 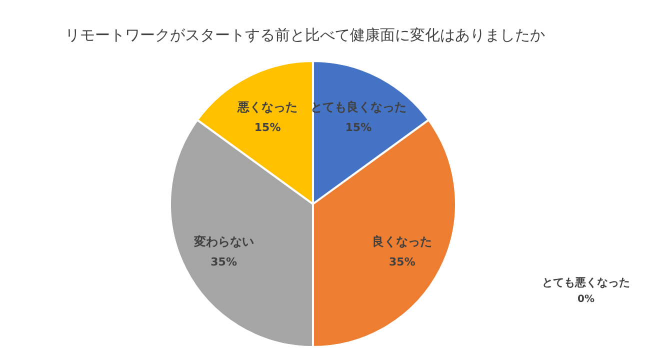 I want to click on slice-label: 良くなった, so click(x=402, y=241).